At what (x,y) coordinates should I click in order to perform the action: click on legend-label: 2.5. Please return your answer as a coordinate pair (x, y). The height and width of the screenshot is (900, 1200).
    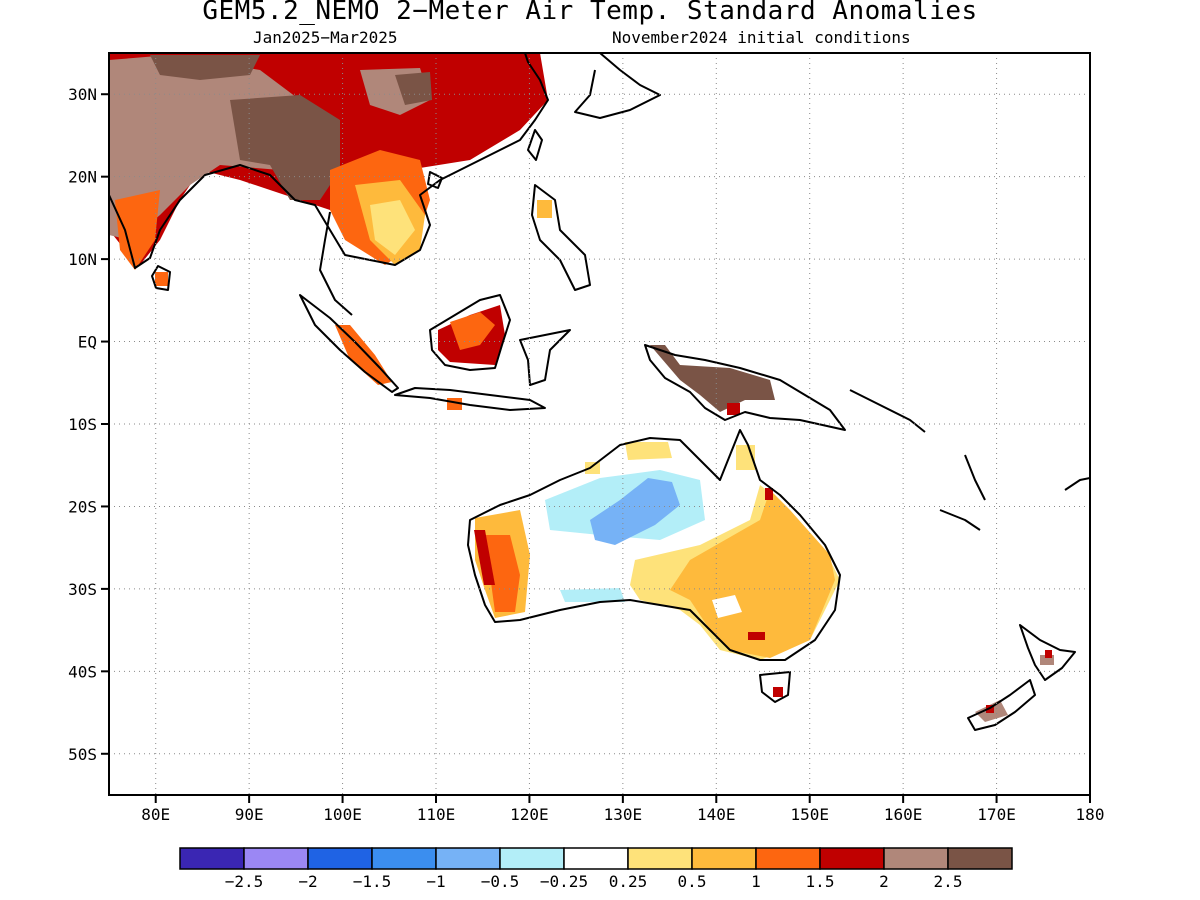
    Looking at the image, I should click on (948, 881).